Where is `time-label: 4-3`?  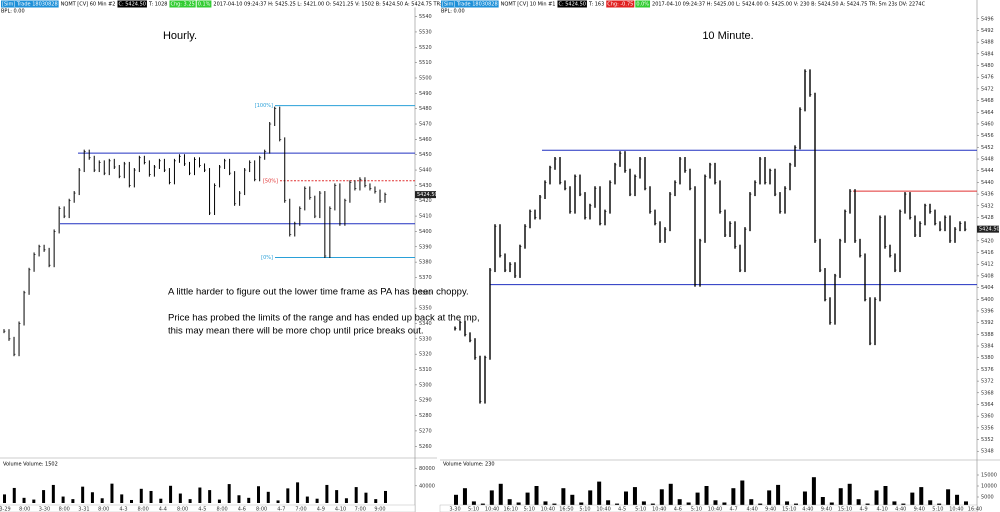 time-label: 4-3 is located at coordinates (123, 509).